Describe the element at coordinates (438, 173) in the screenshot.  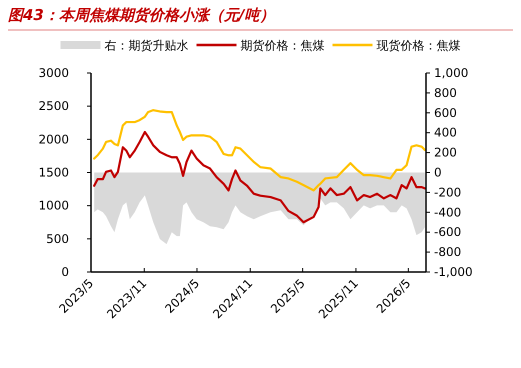
I see `y2-tick-label: 0` at that location.